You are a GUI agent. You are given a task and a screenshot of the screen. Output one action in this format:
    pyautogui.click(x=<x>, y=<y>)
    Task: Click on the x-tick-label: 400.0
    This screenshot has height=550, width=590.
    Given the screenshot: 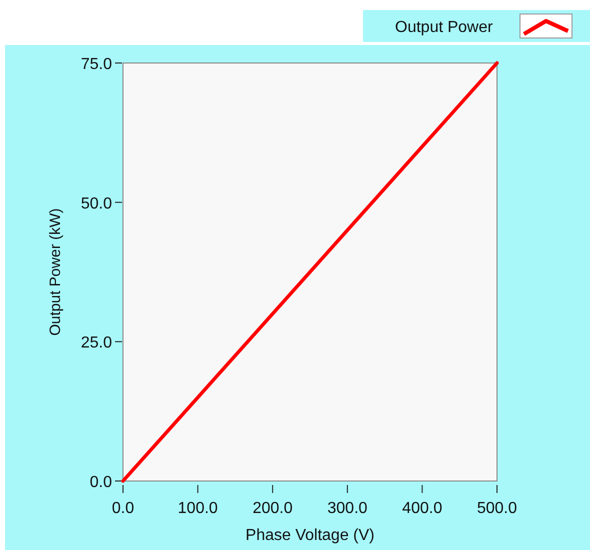 What is the action you would take?
    pyautogui.click(x=422, y=508)
    